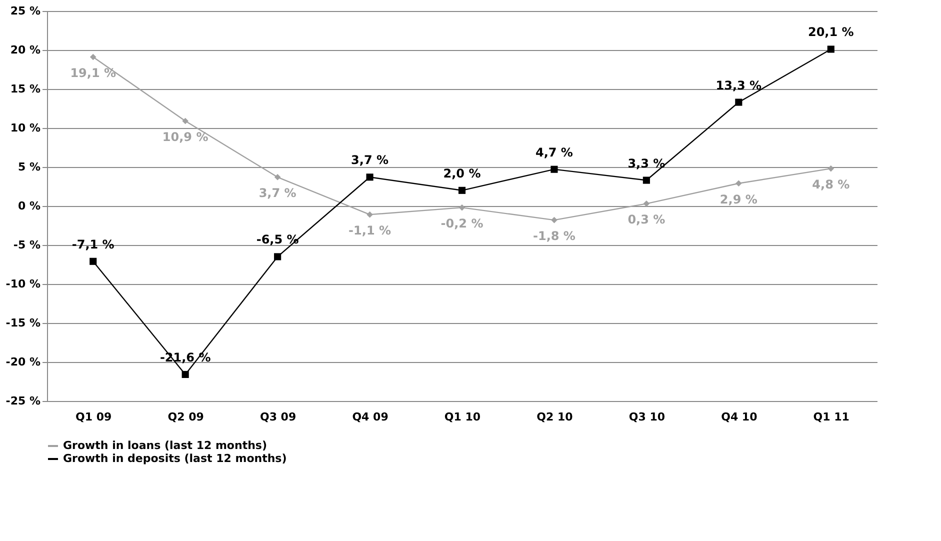  What do you see at coordinates (462, 223) in the screenshot?
I see `data-label: -0,2 %` at bounding box center [462, 223].